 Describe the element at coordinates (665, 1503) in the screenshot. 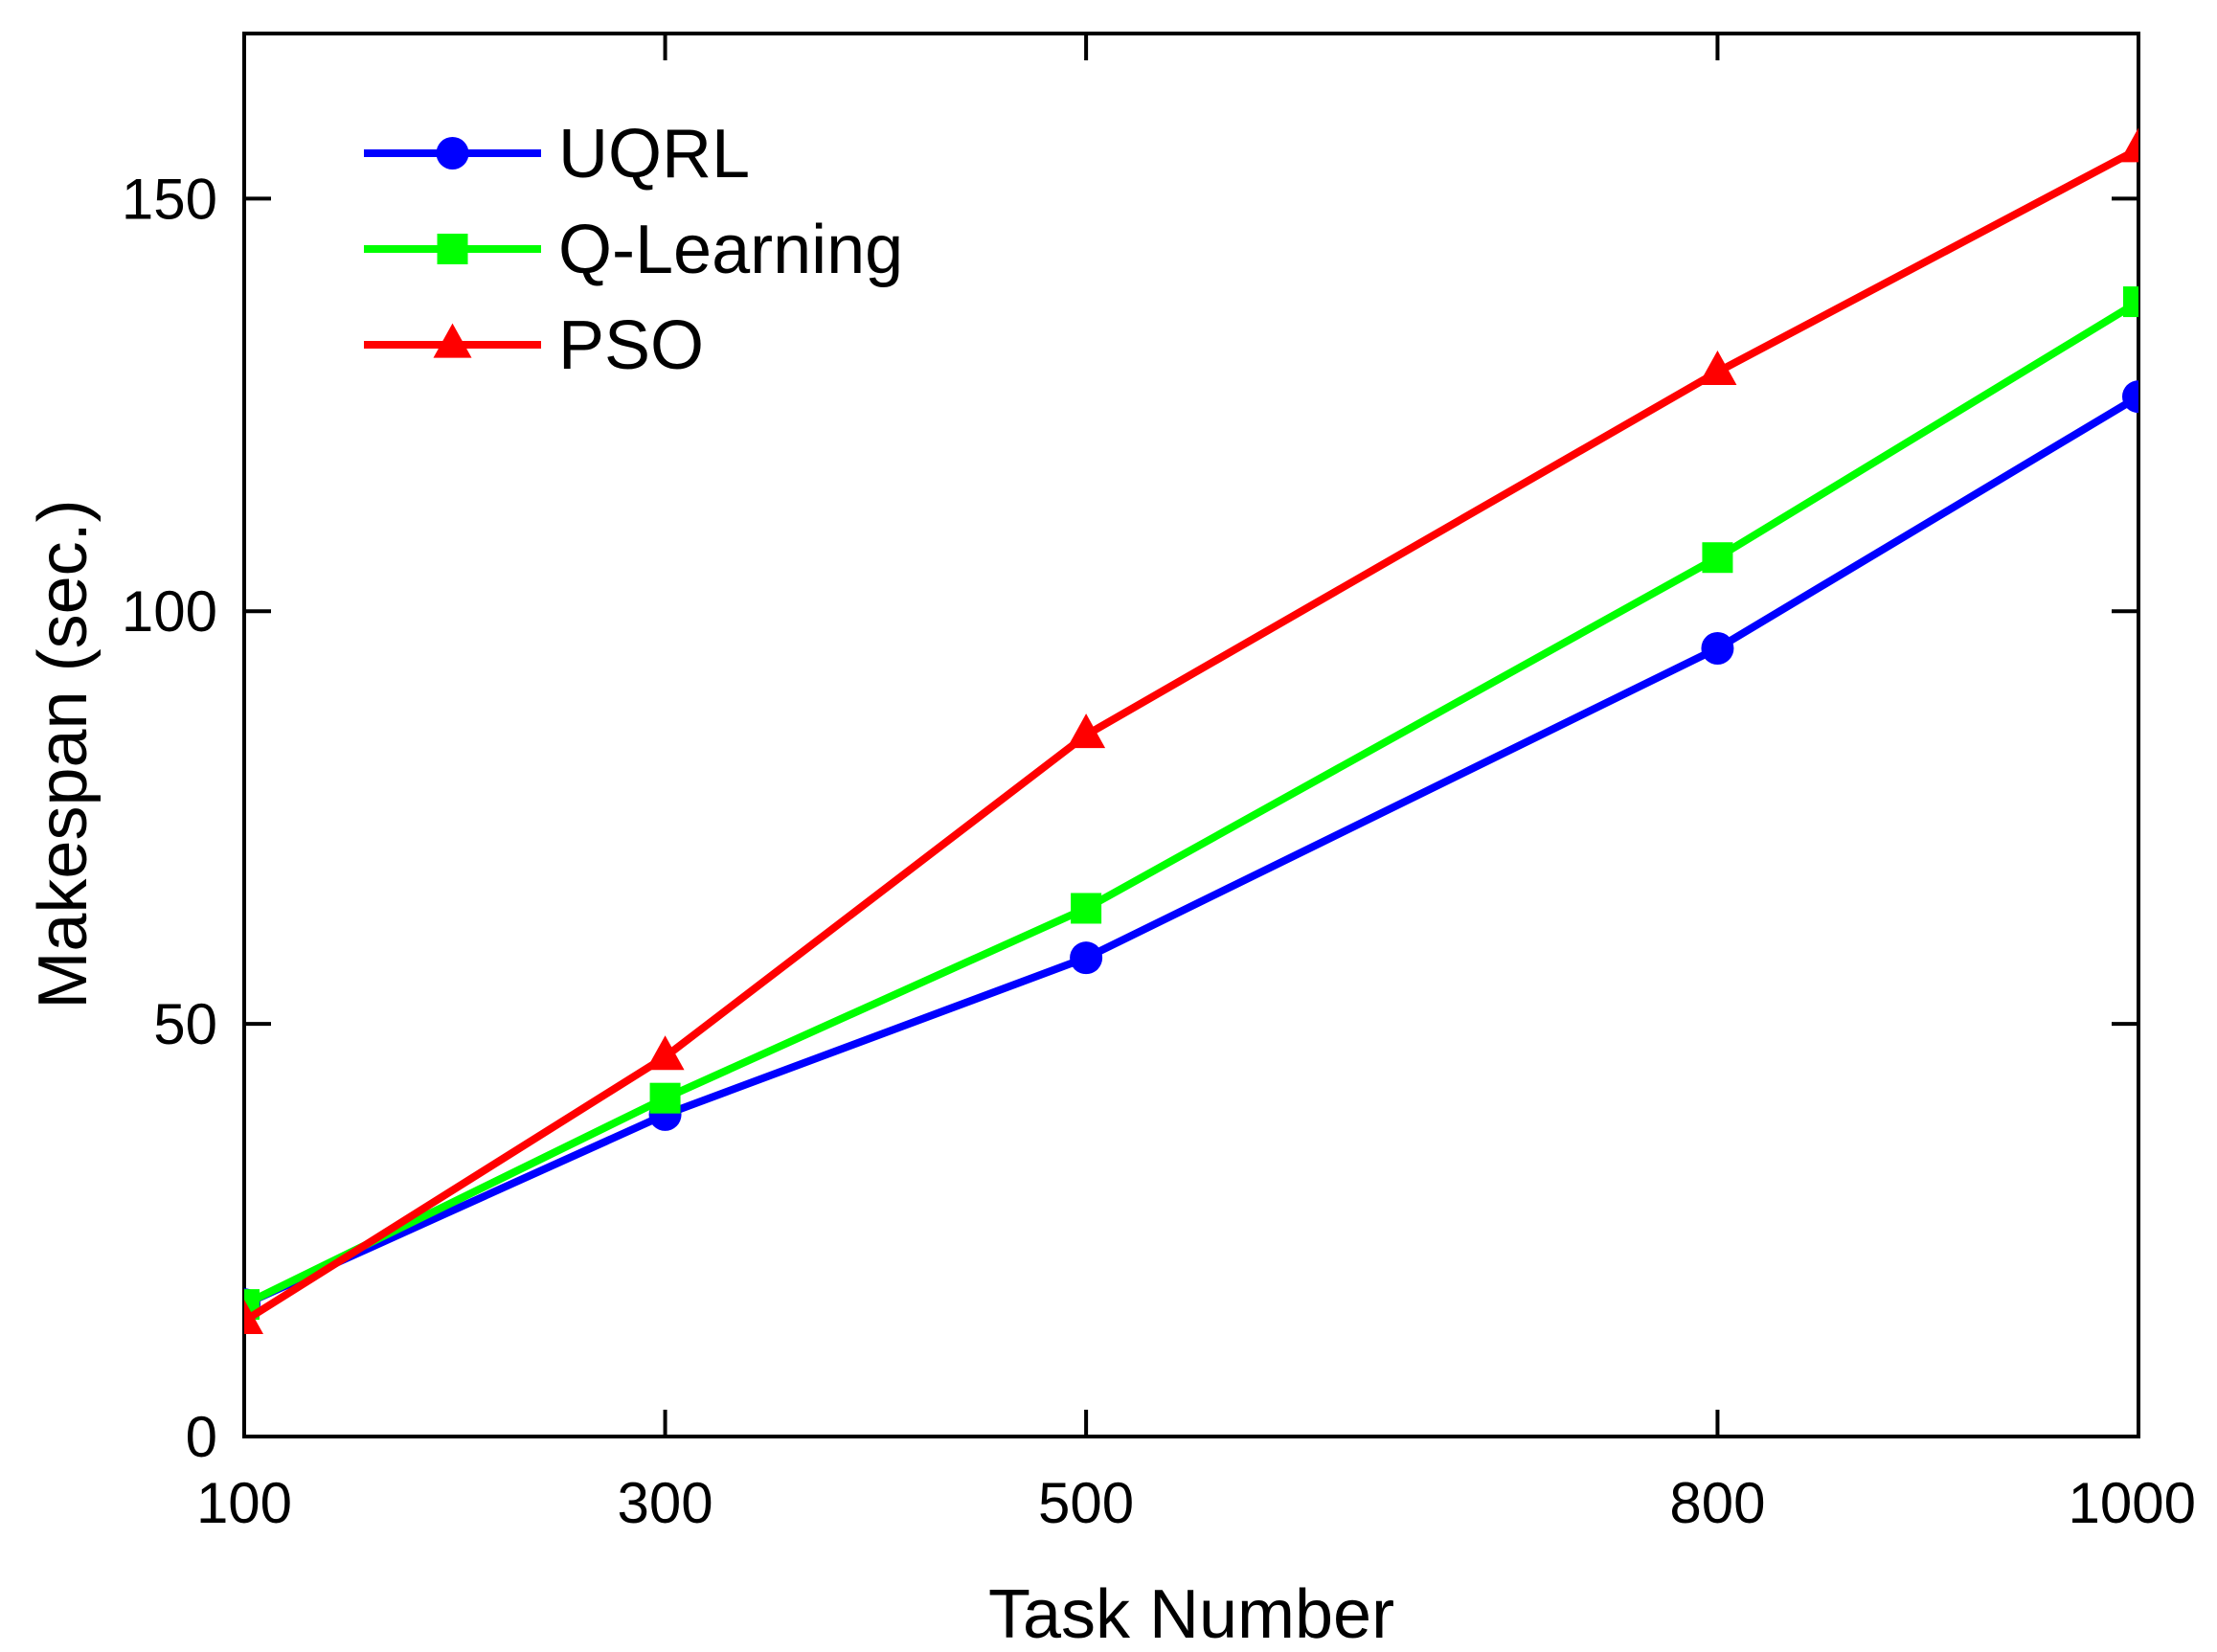

I see `x-tick-label: 300` at that location.